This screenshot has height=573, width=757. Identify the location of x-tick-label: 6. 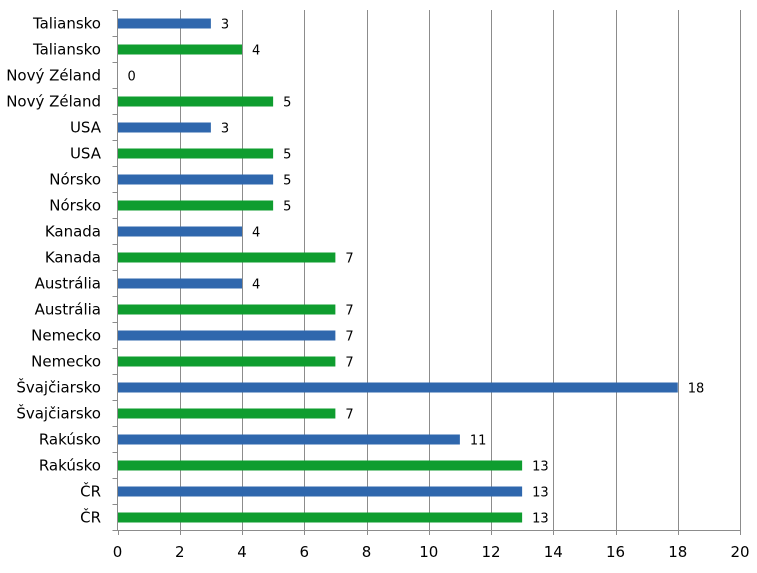
(304, 552).